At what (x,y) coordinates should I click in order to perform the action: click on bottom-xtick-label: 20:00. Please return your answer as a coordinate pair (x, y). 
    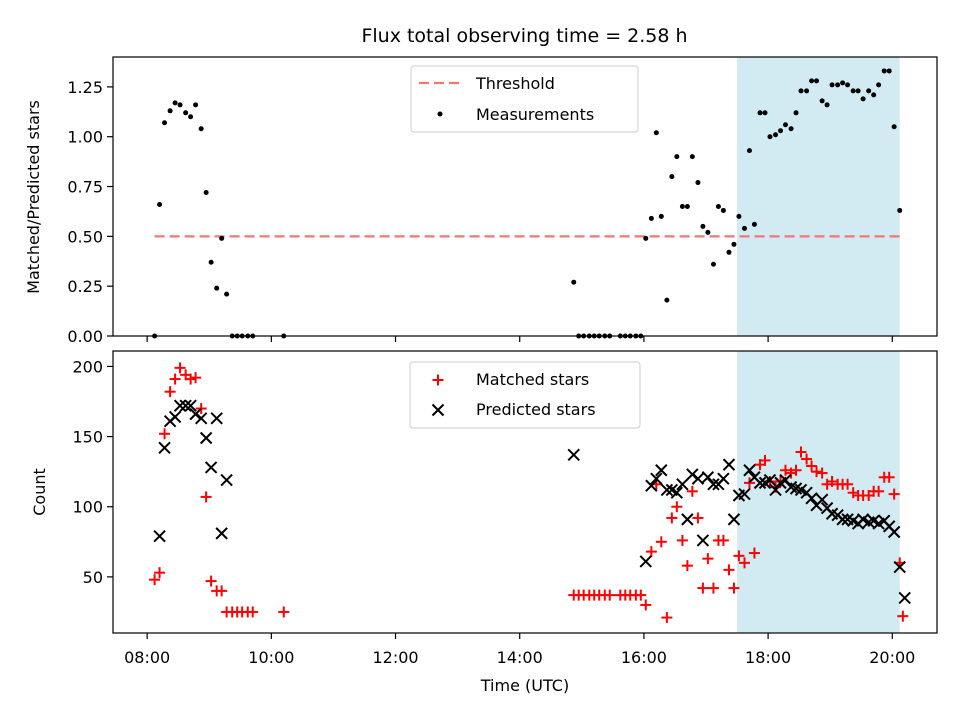
    Looking at the image, I should click on (892, 657).